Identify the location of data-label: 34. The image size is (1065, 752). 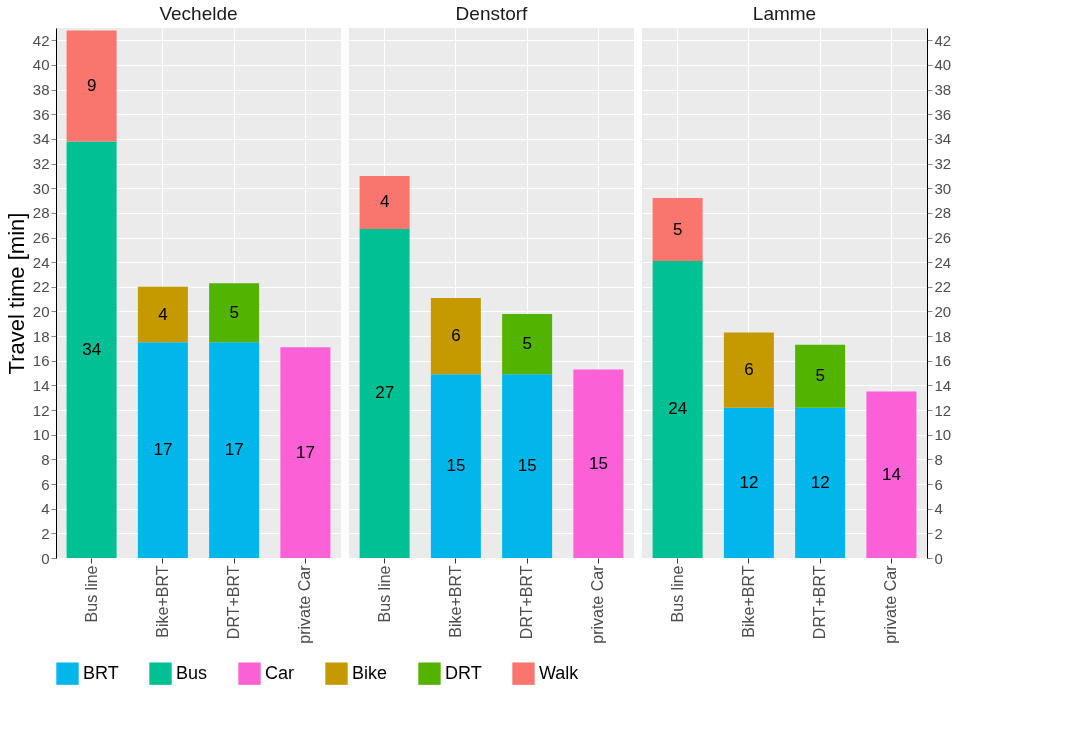
(92, 349).